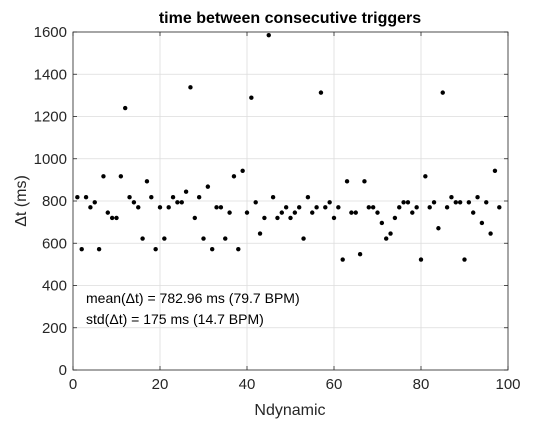 The height and width of the screenshot is (425, 560). What do you see at coordinates (507, 384) in the screenshot?
I see `x-tick-label: 100` at bounding box center [507, 384].